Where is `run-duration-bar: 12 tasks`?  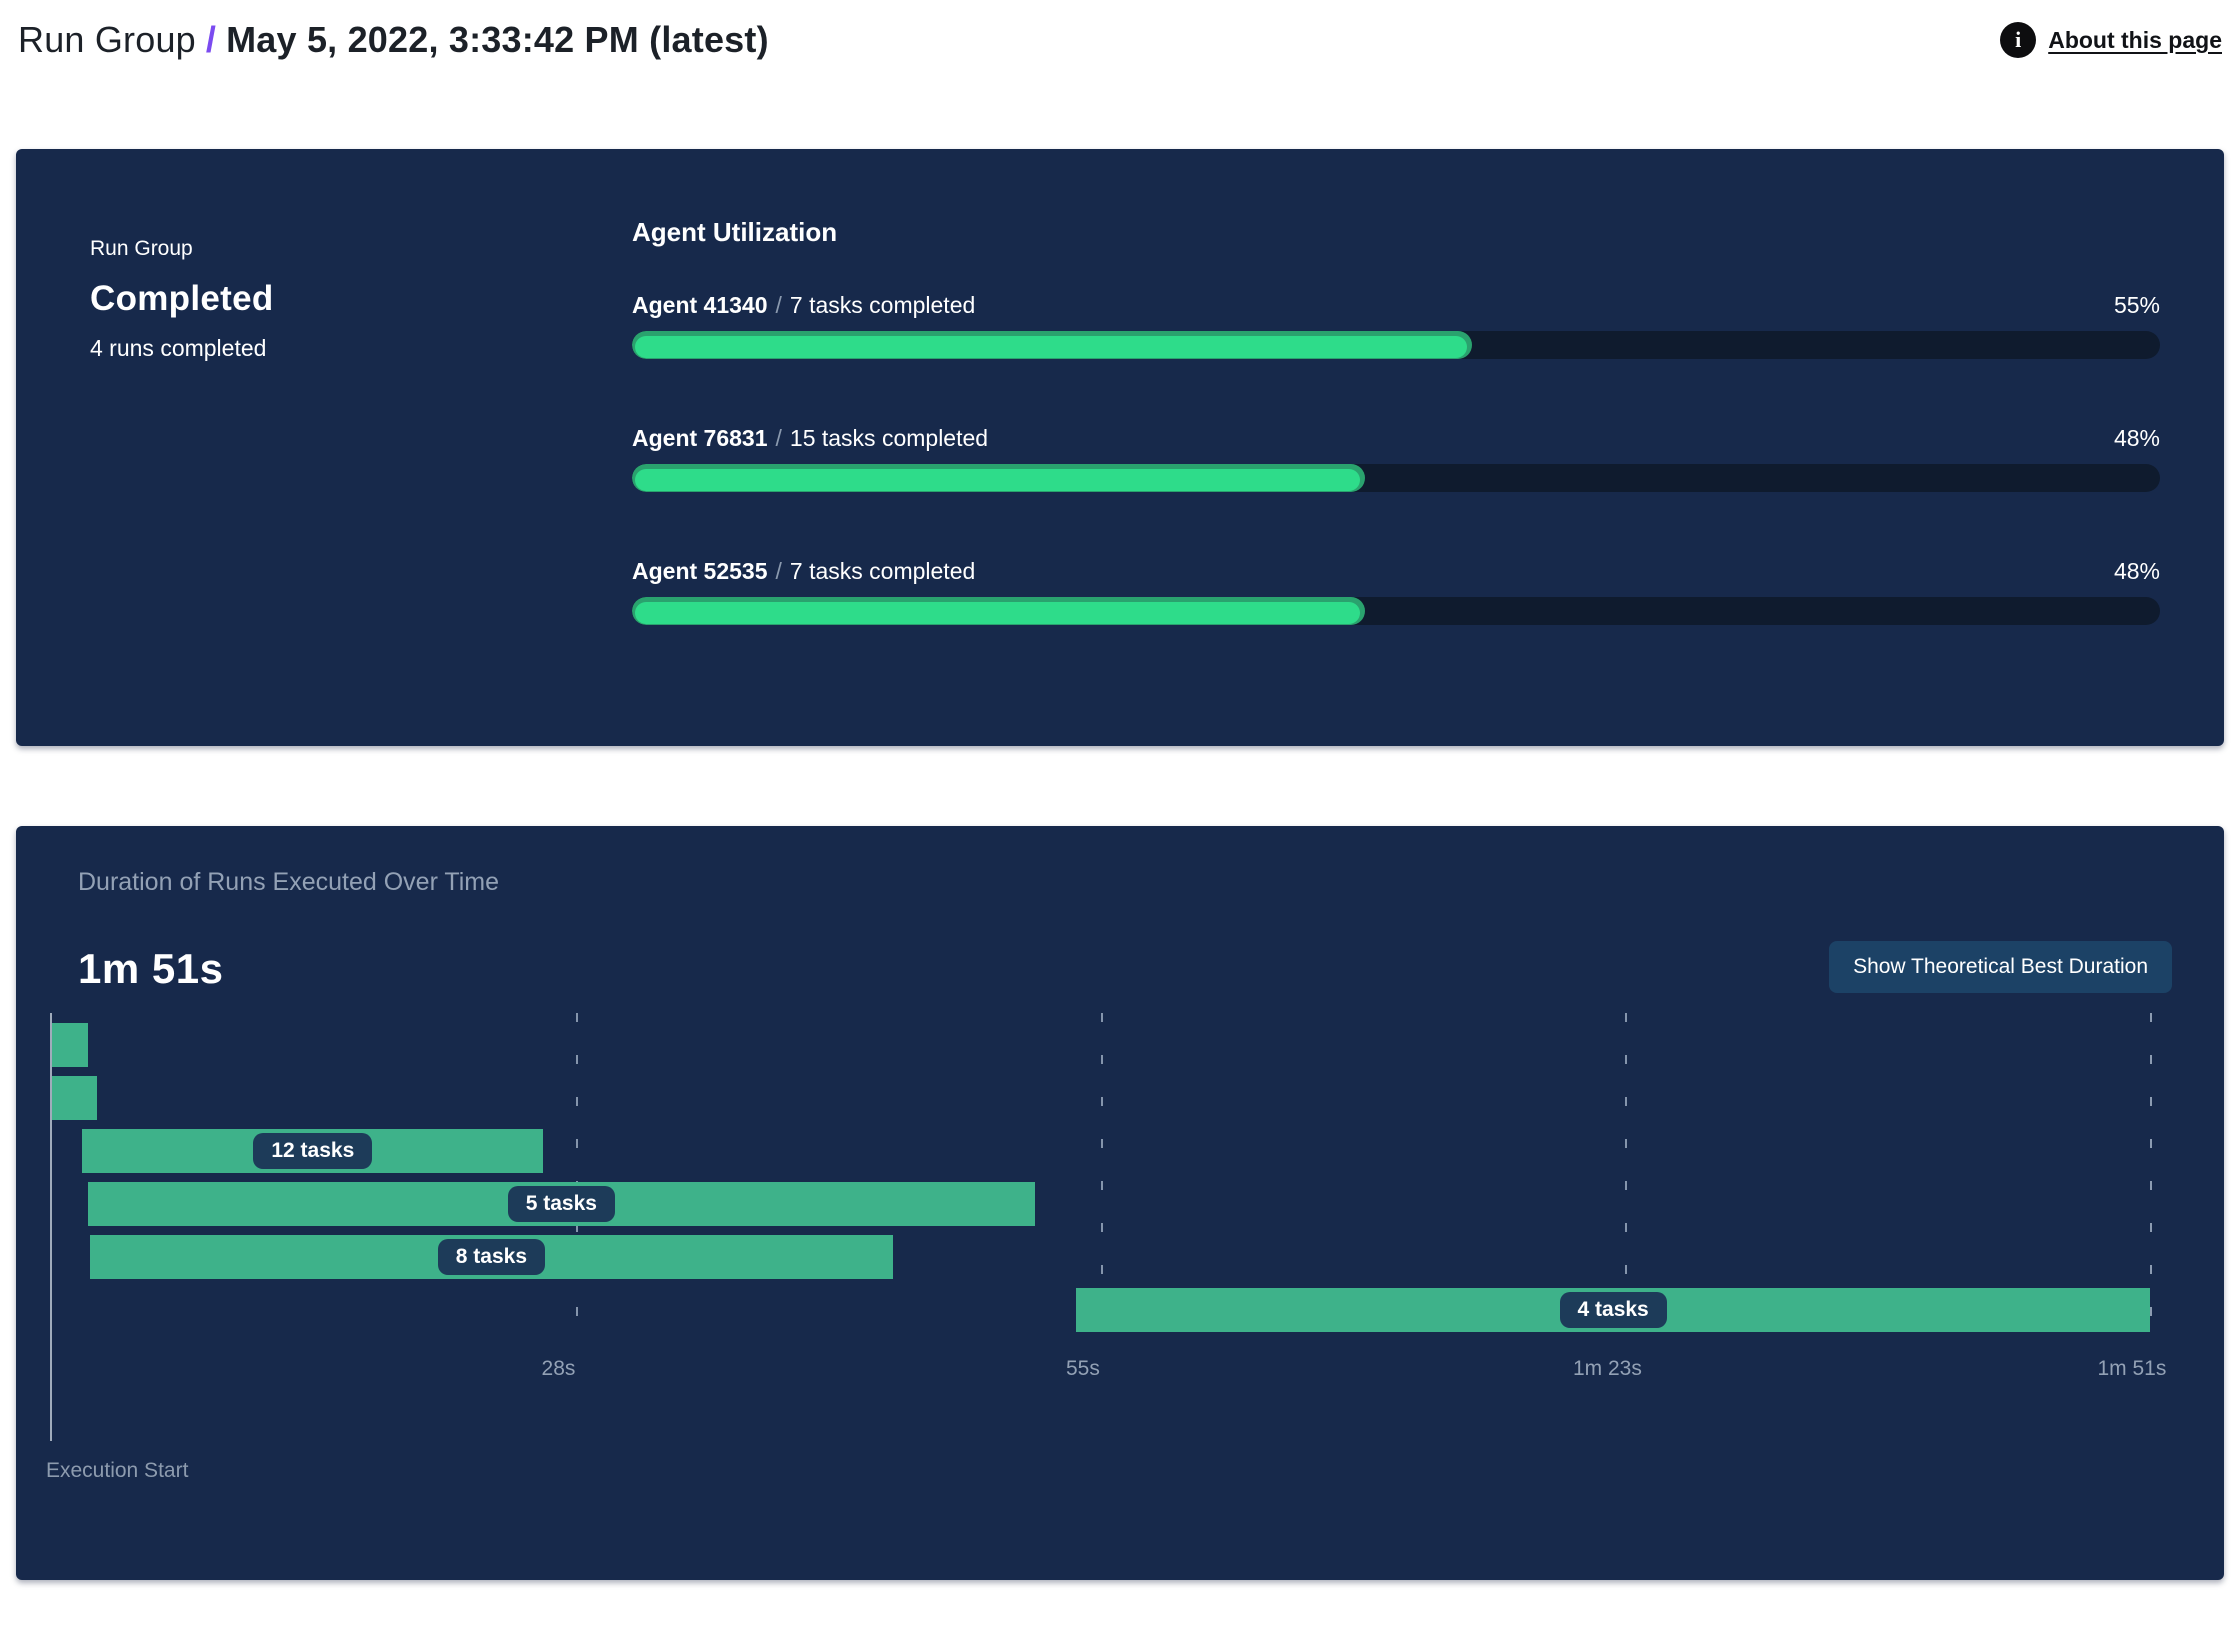
run-duration-bar: 12 tasks is located at coordinates (313, 1151).